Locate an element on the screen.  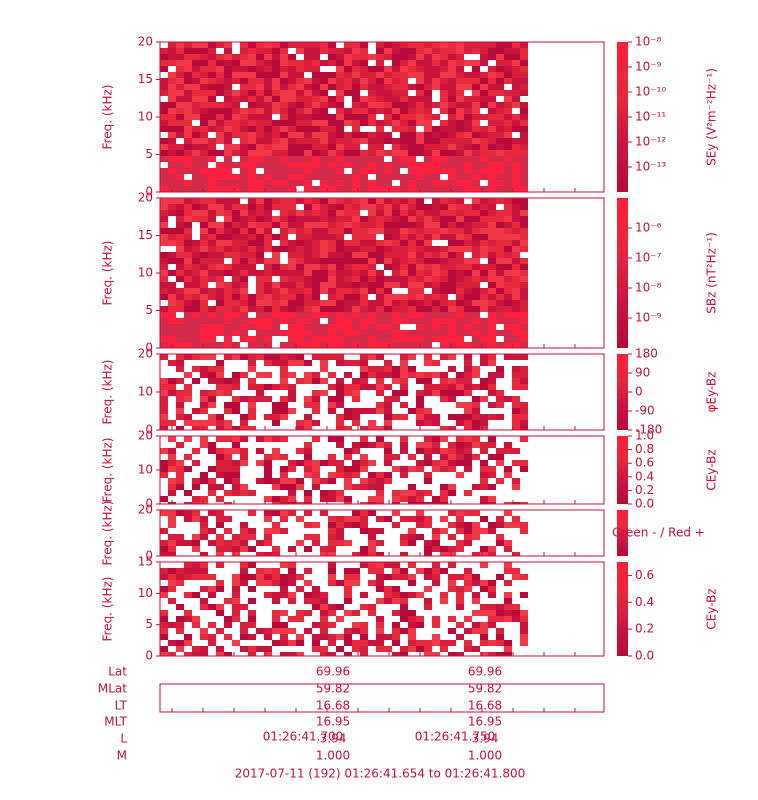
y-tick-label: 5 is located at coordinates (149, 624).